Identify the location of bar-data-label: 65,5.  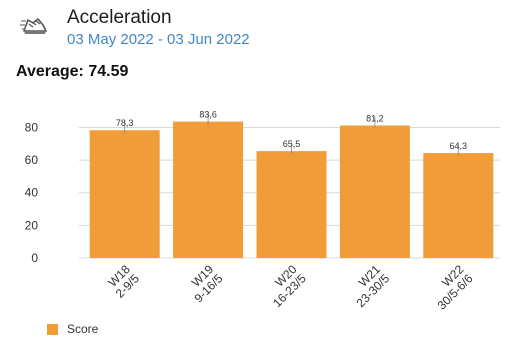
(292, 144).